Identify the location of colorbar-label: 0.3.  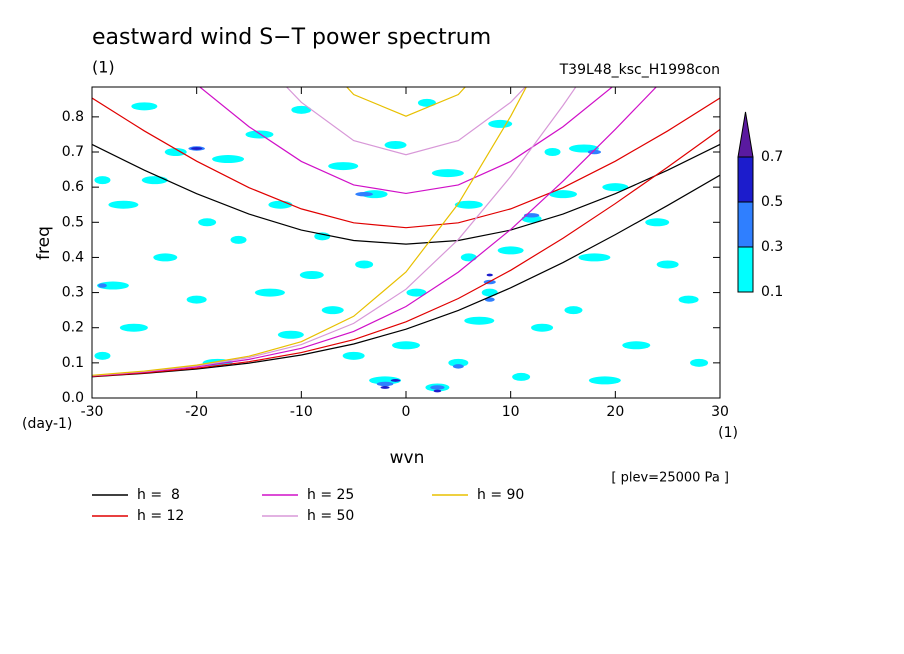
(772, 247).